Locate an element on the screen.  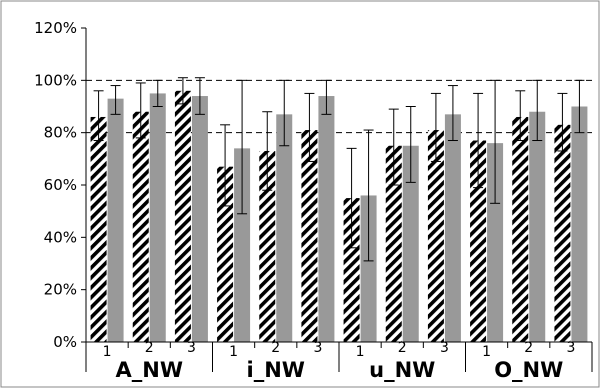
y-tick-label: 120% is located at coordinates (55, 28).